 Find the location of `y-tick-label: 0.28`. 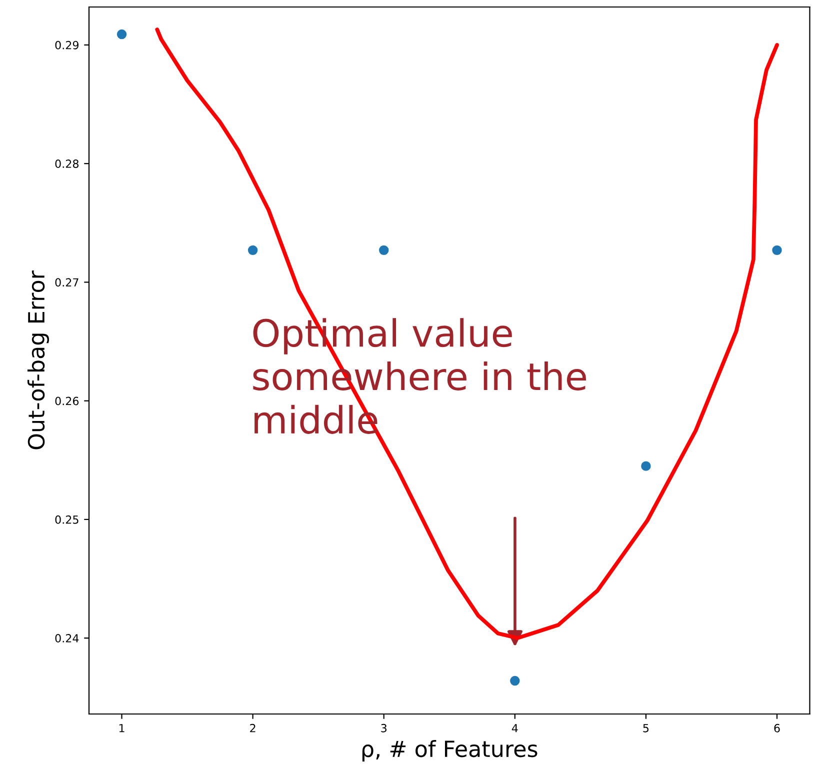

y-tick-label: 0.28 is located at coordinates (67, 164).